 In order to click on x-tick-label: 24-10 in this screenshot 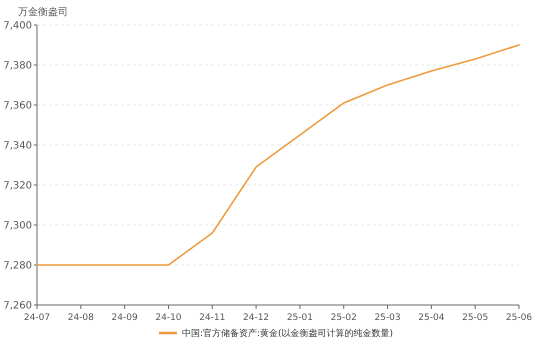, I will do `click(168, 318)`.